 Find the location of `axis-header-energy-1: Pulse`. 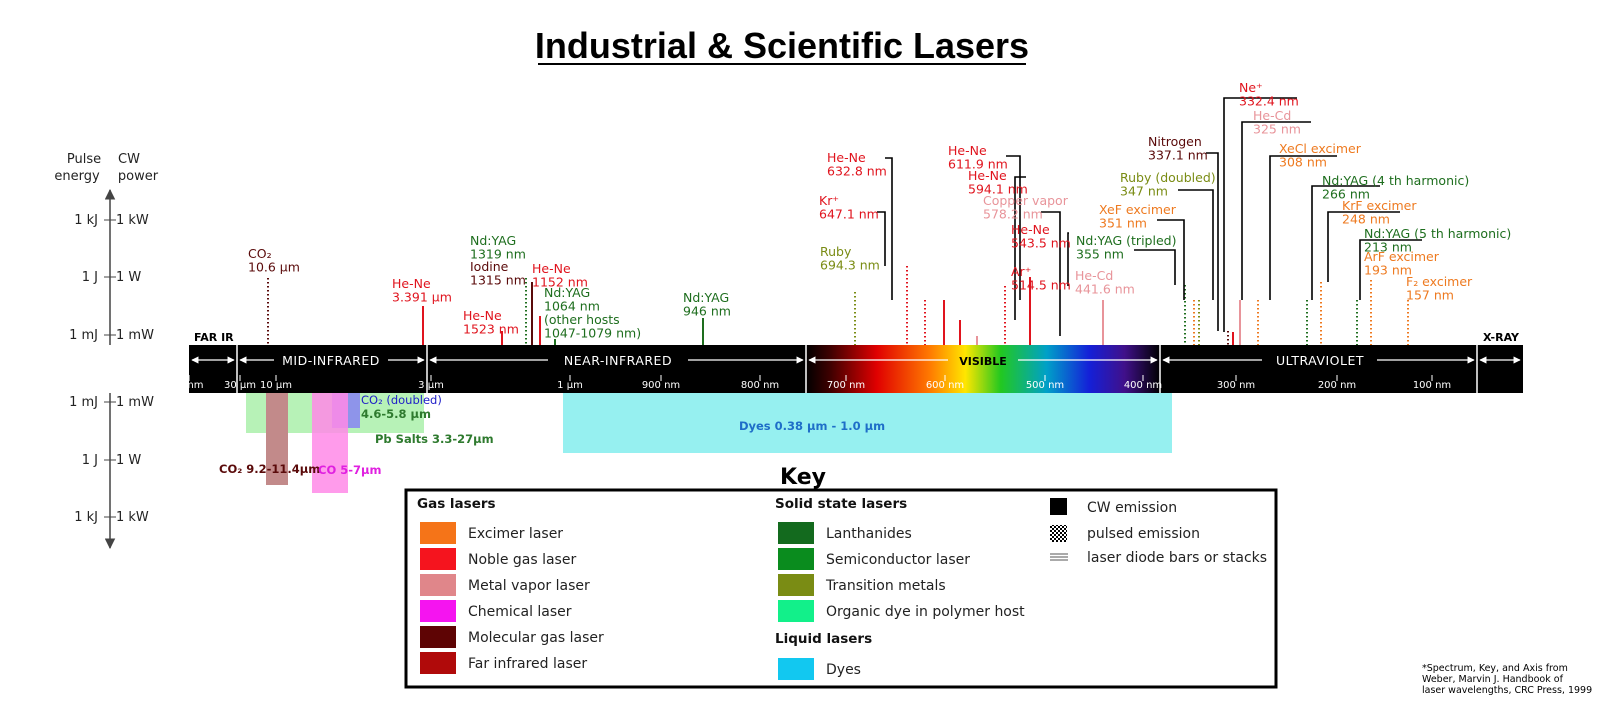

axis-header-energy-1: Pulse is located at coordinates (84, 159).